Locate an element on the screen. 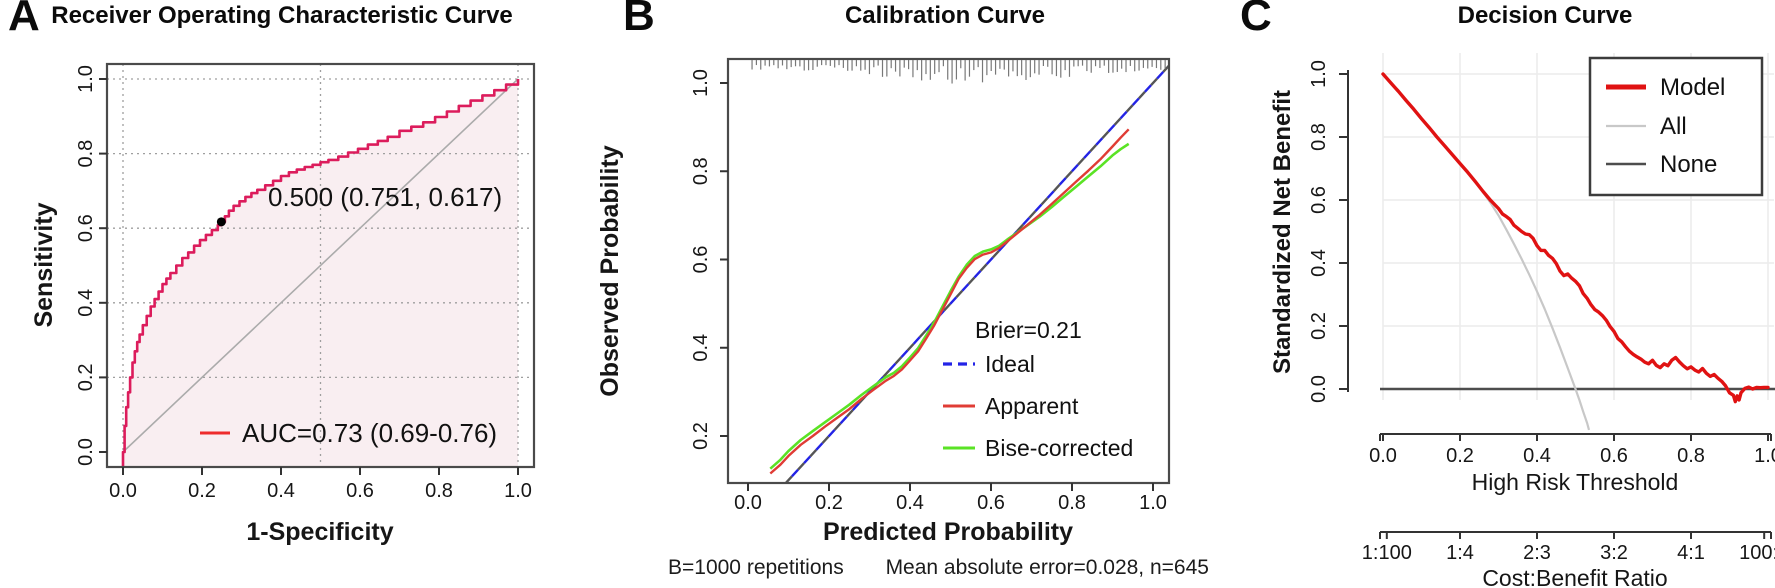  legend-item-label: Bise-corrected is located at coordinates (1059, 448).